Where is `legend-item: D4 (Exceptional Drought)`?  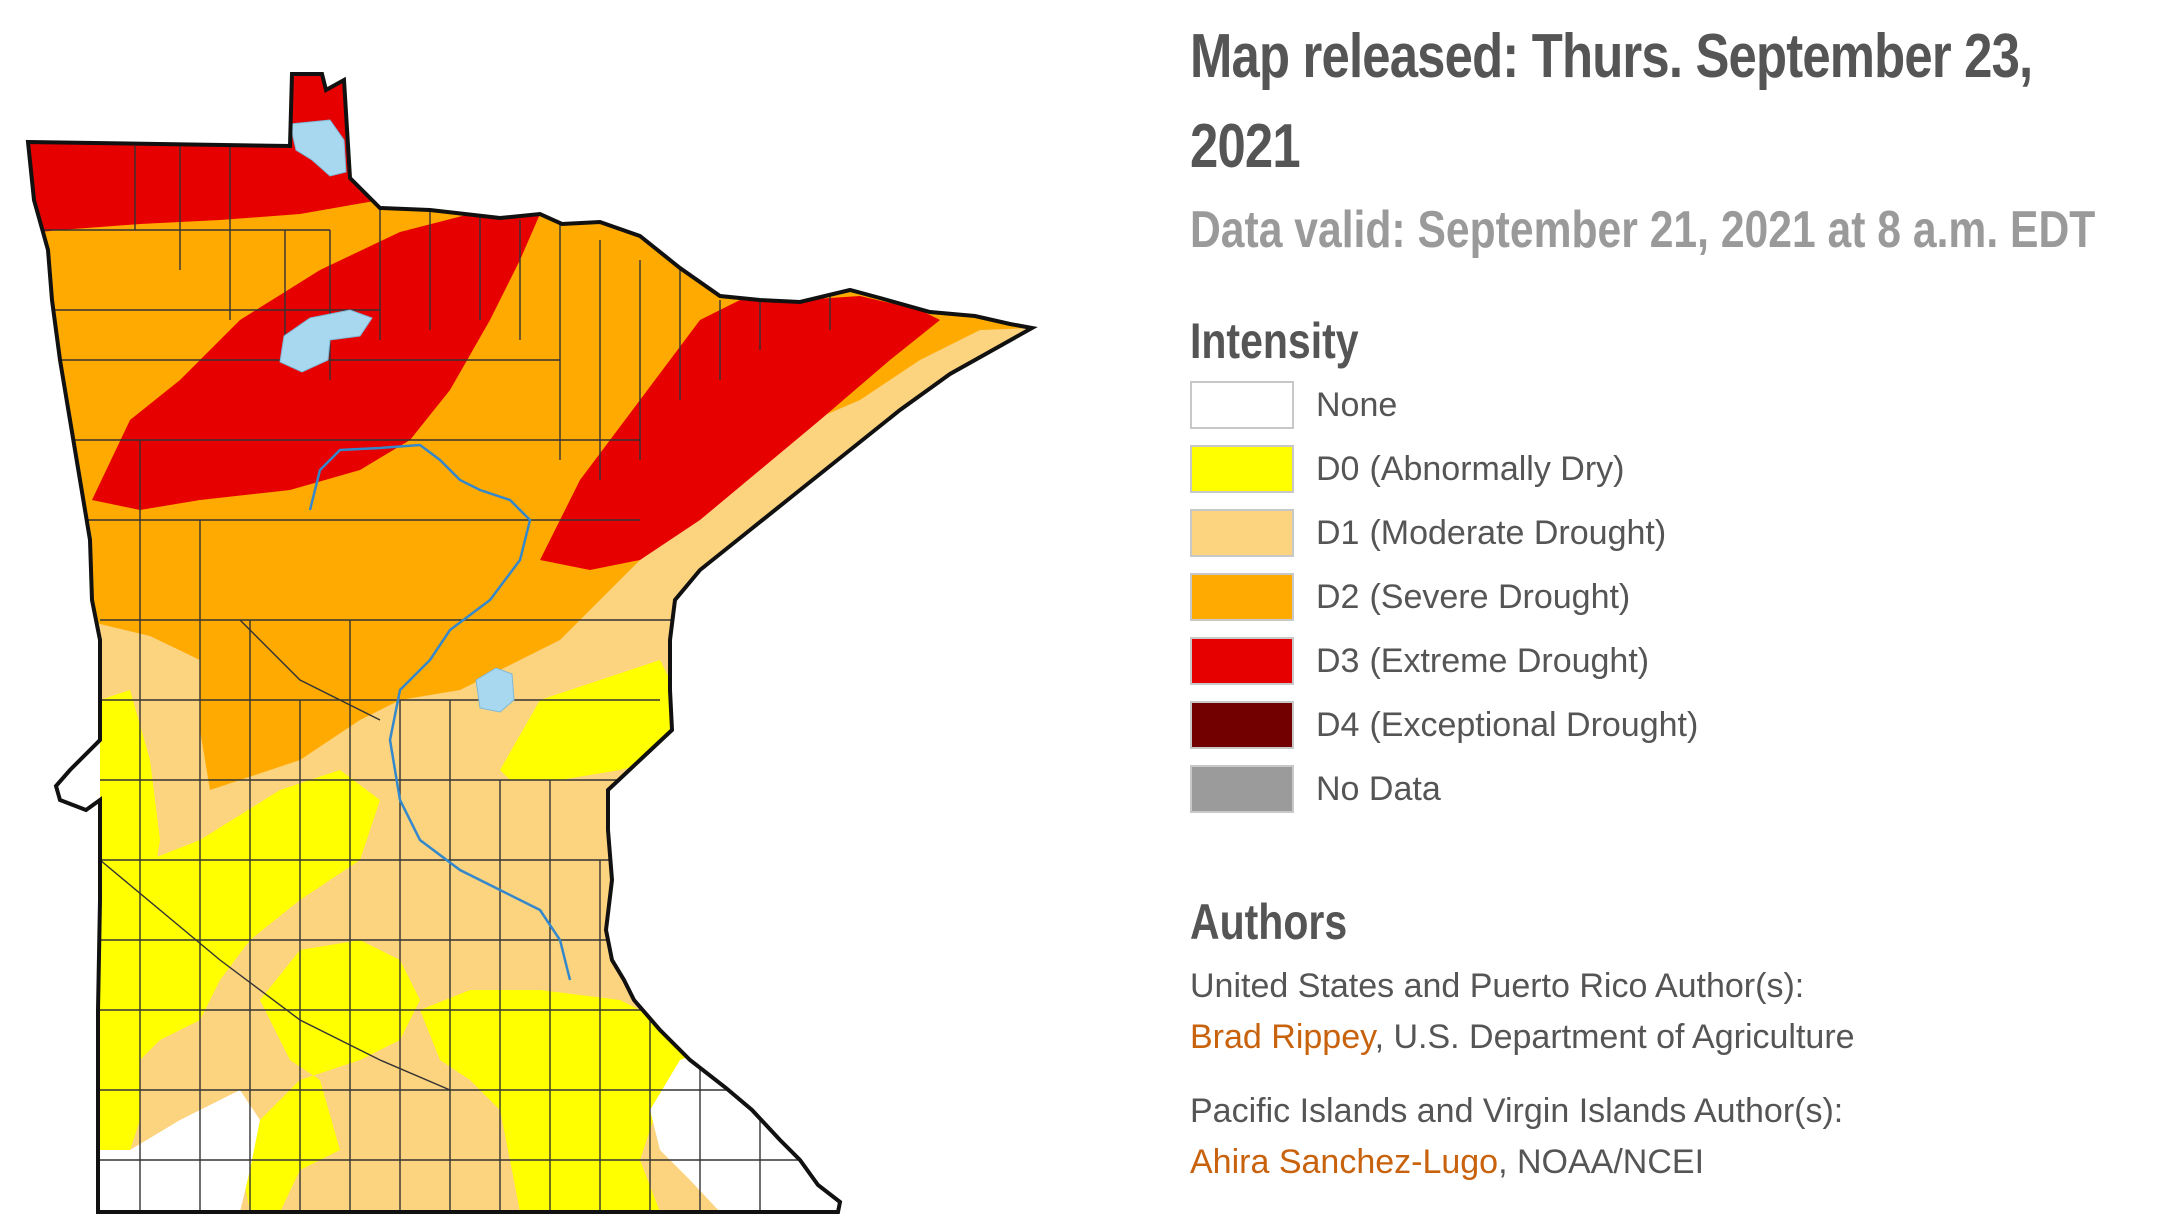 legend-item: D4 (Exceptional Drought) is located at coordinates (1444, 725).